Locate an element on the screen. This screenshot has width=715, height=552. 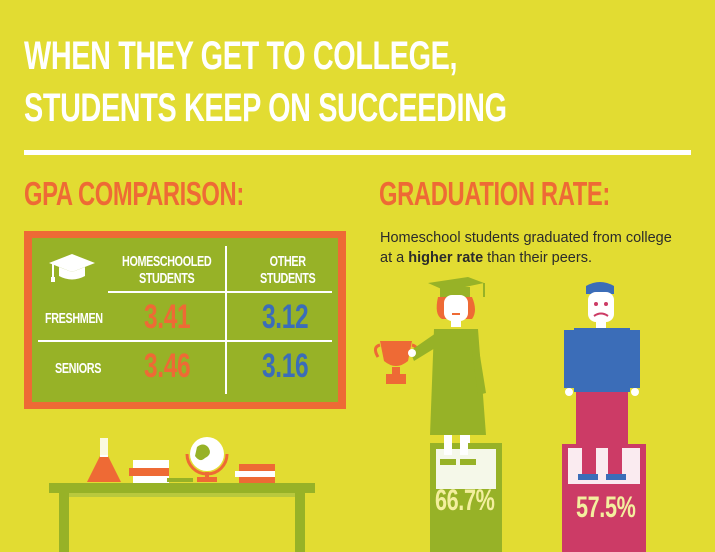
desk-illustration is located at coordinates (182, 494).